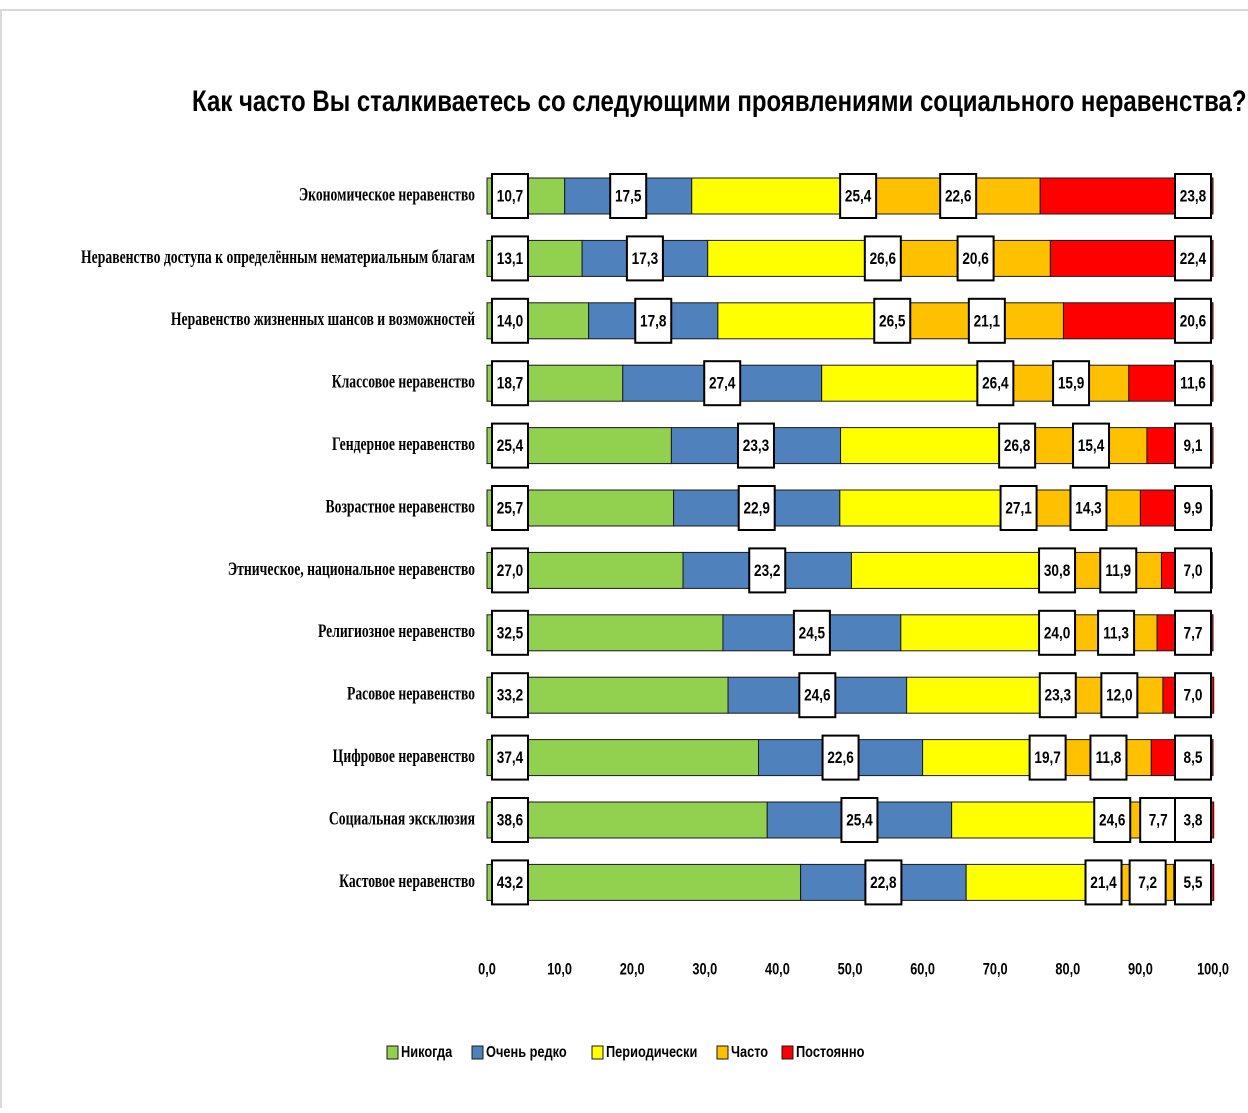 The image size is (1248, 1113). I want to click on legend-label-group: Никогда, so click(427, 1053).